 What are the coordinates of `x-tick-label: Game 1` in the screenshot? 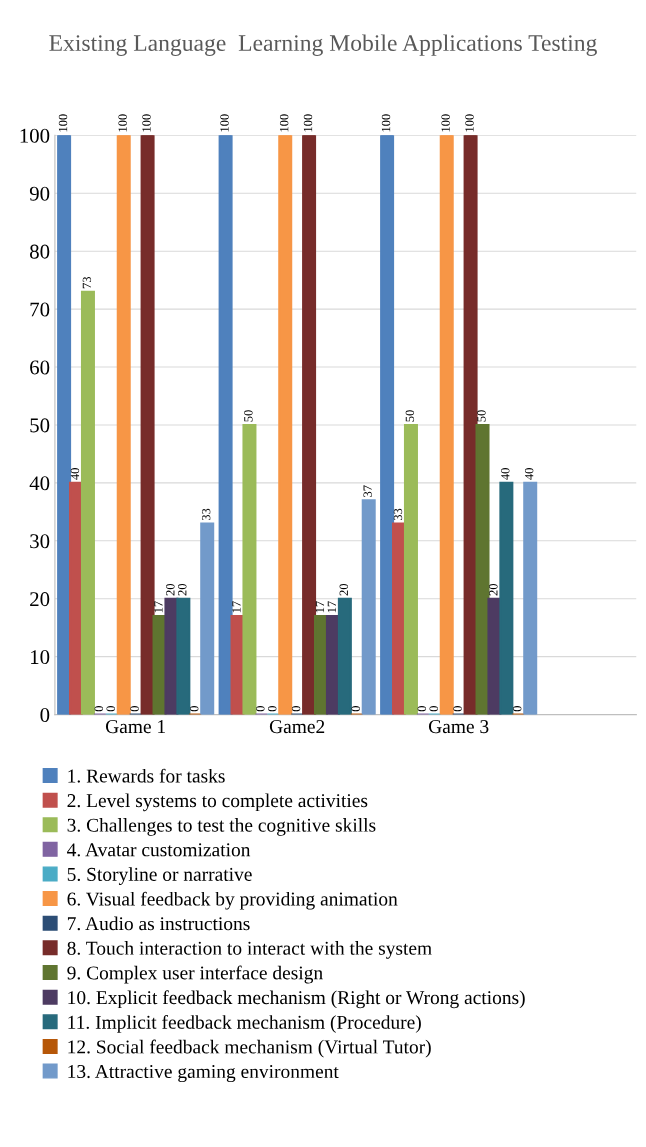 It's located at (135, 727).